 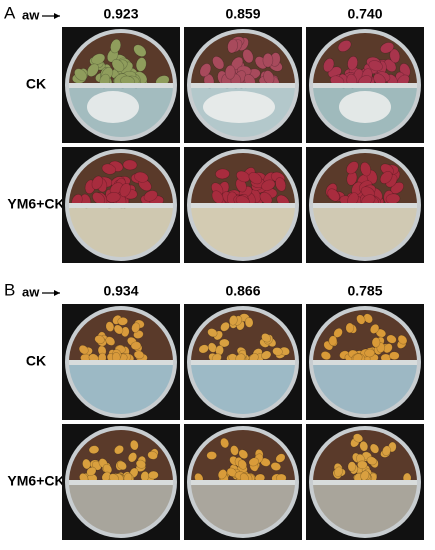 I want to click on panel-label: B, so click(x=9, y=289).